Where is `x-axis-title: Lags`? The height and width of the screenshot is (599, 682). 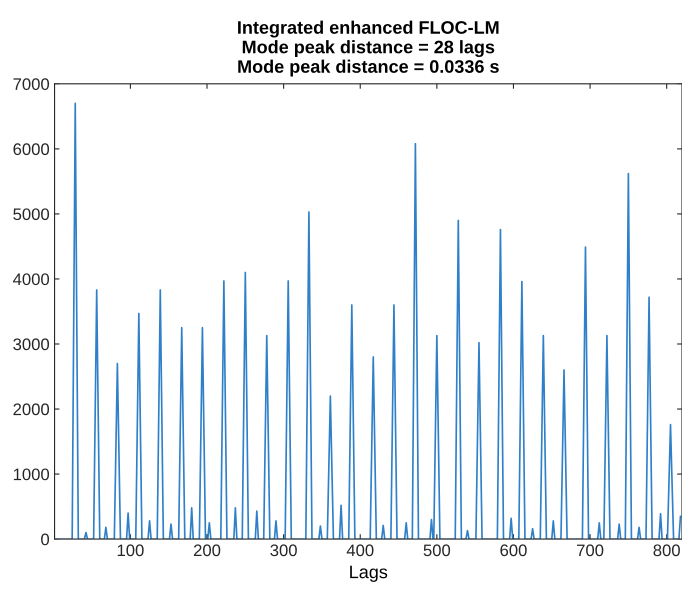 x-axis-title: Lags is located at coordinates (369, 574).